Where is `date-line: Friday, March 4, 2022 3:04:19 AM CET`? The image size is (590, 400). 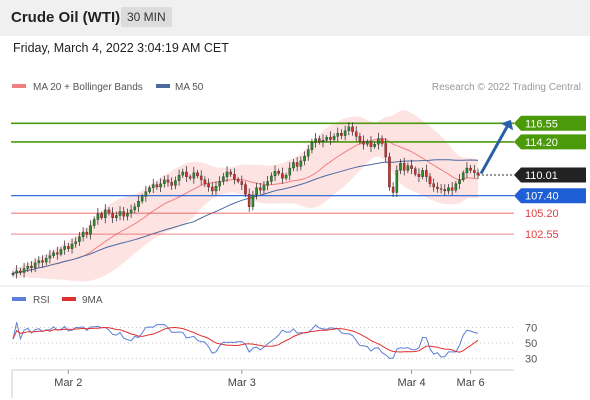 date-line: Friday, March 4, 2022 3:04:19 AM CET is located at coordinates (121, 48).